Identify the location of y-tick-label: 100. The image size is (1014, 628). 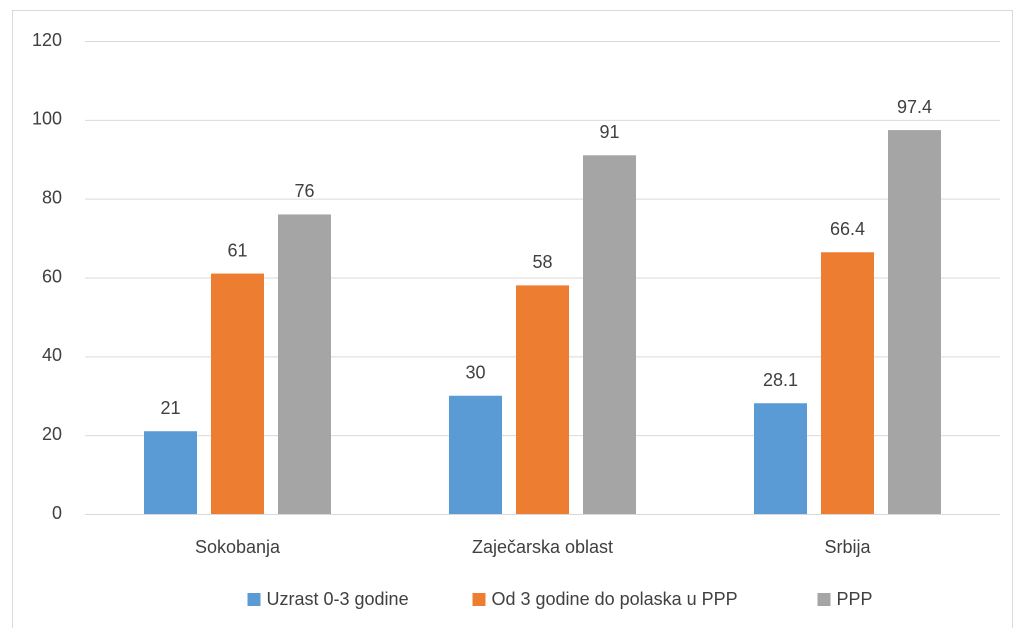
(47, 119).